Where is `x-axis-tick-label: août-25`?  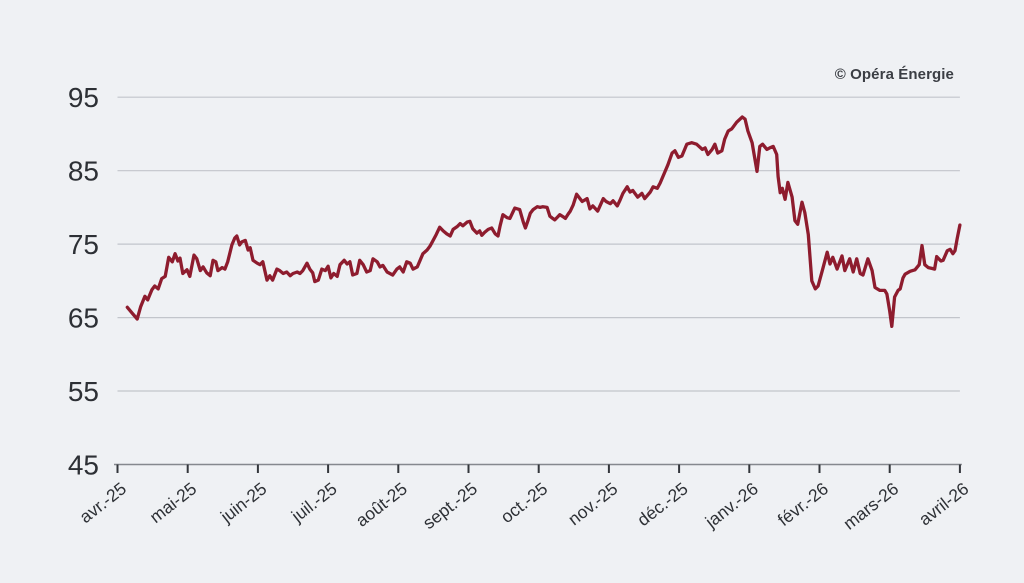
x-axis-tick-label: août-25 is located at coordinates (381, 504).